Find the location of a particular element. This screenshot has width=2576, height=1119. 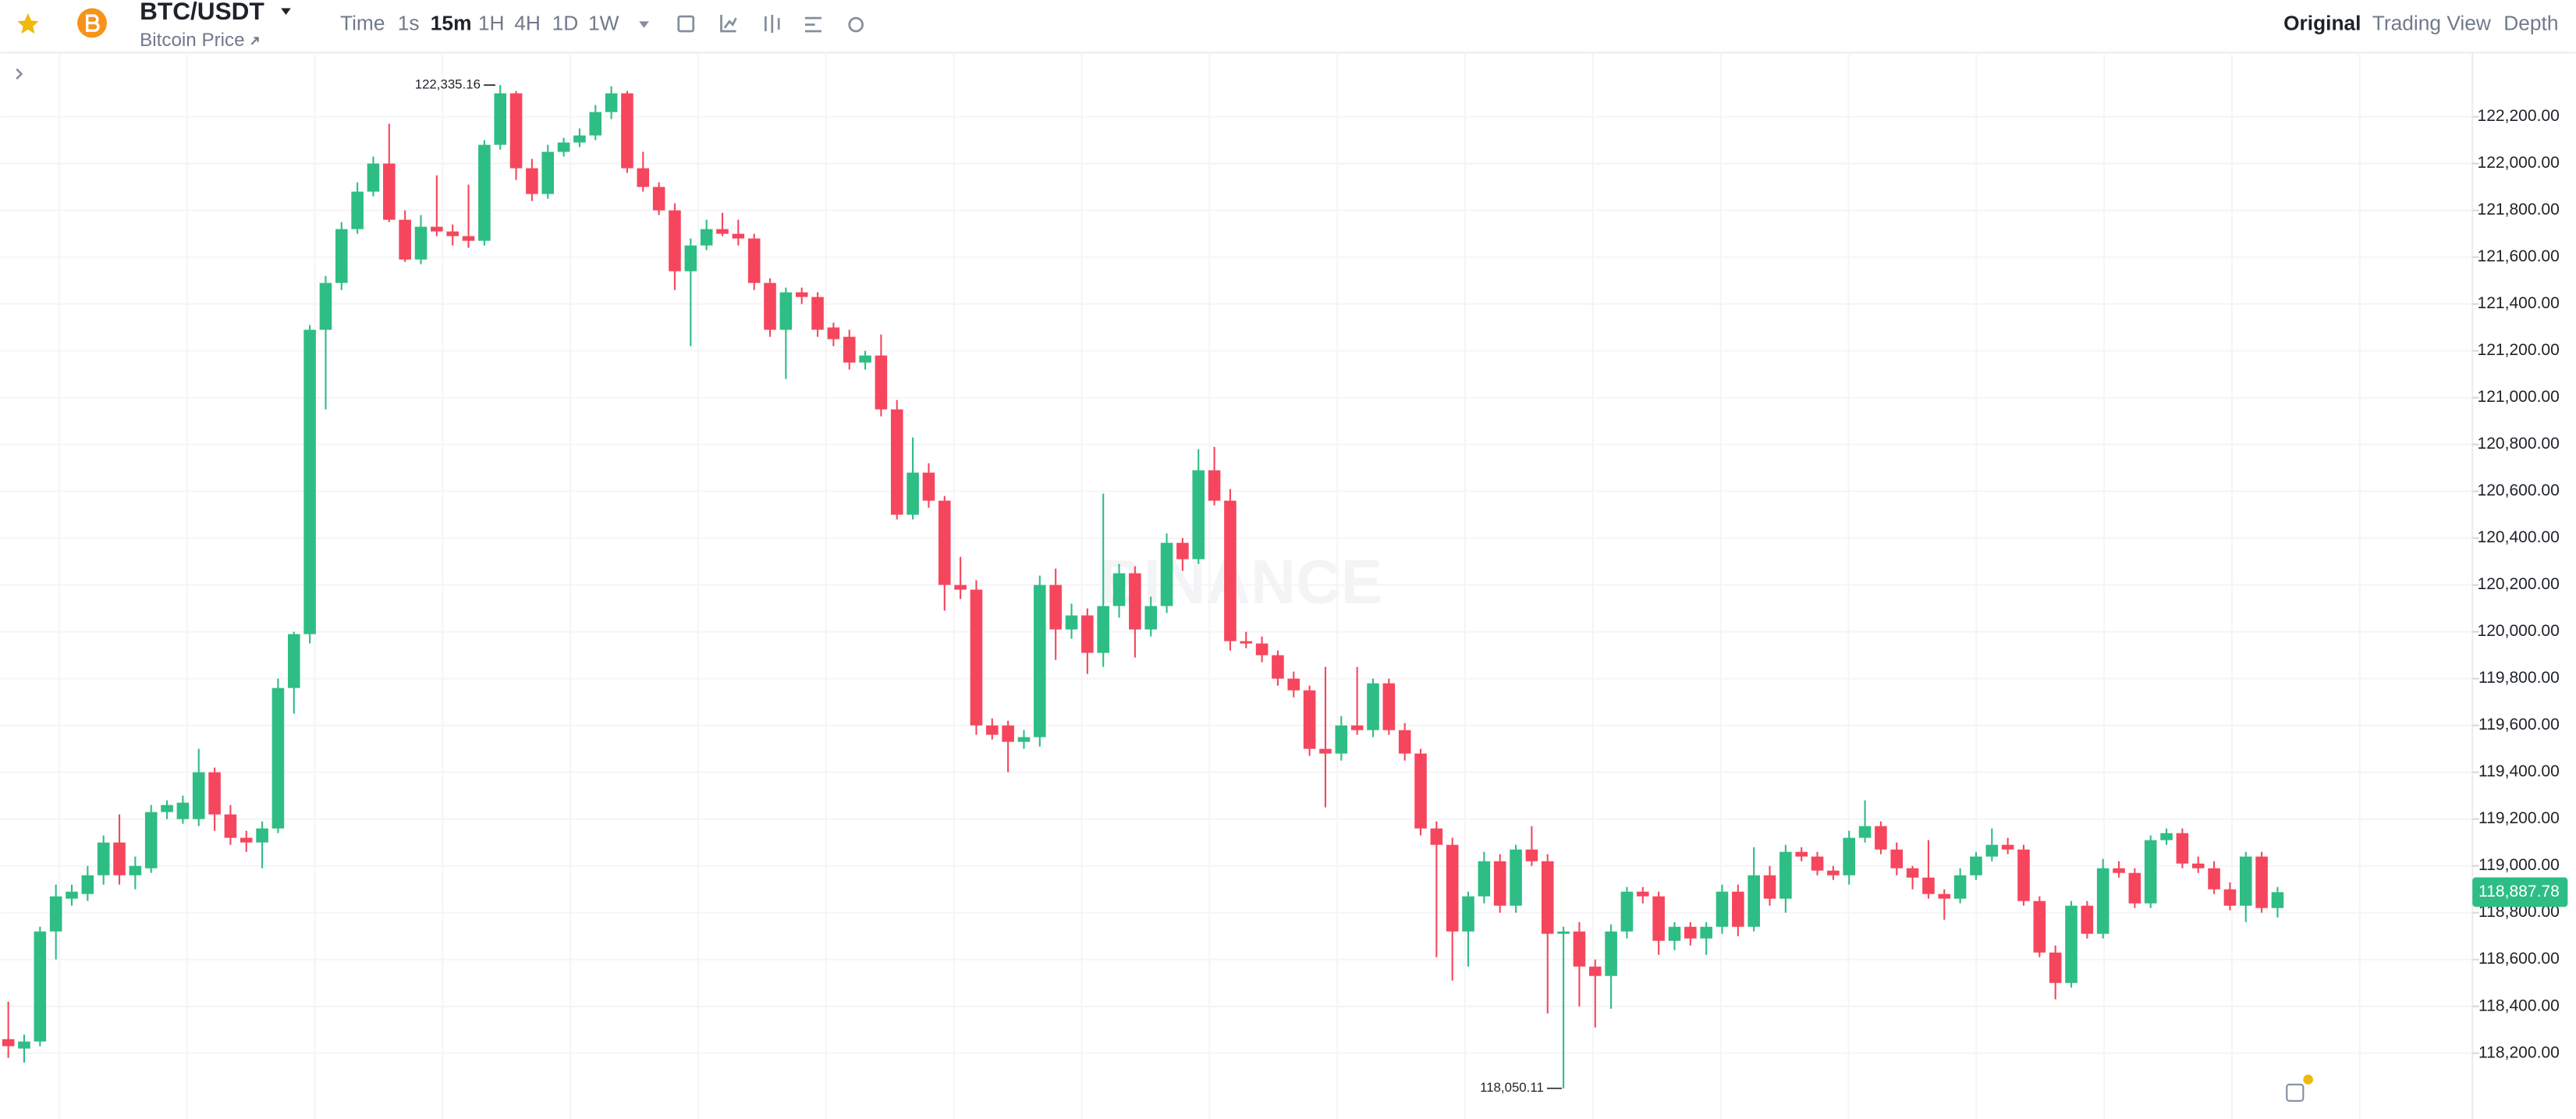

favorite-star is located at coordinates (28, 23).